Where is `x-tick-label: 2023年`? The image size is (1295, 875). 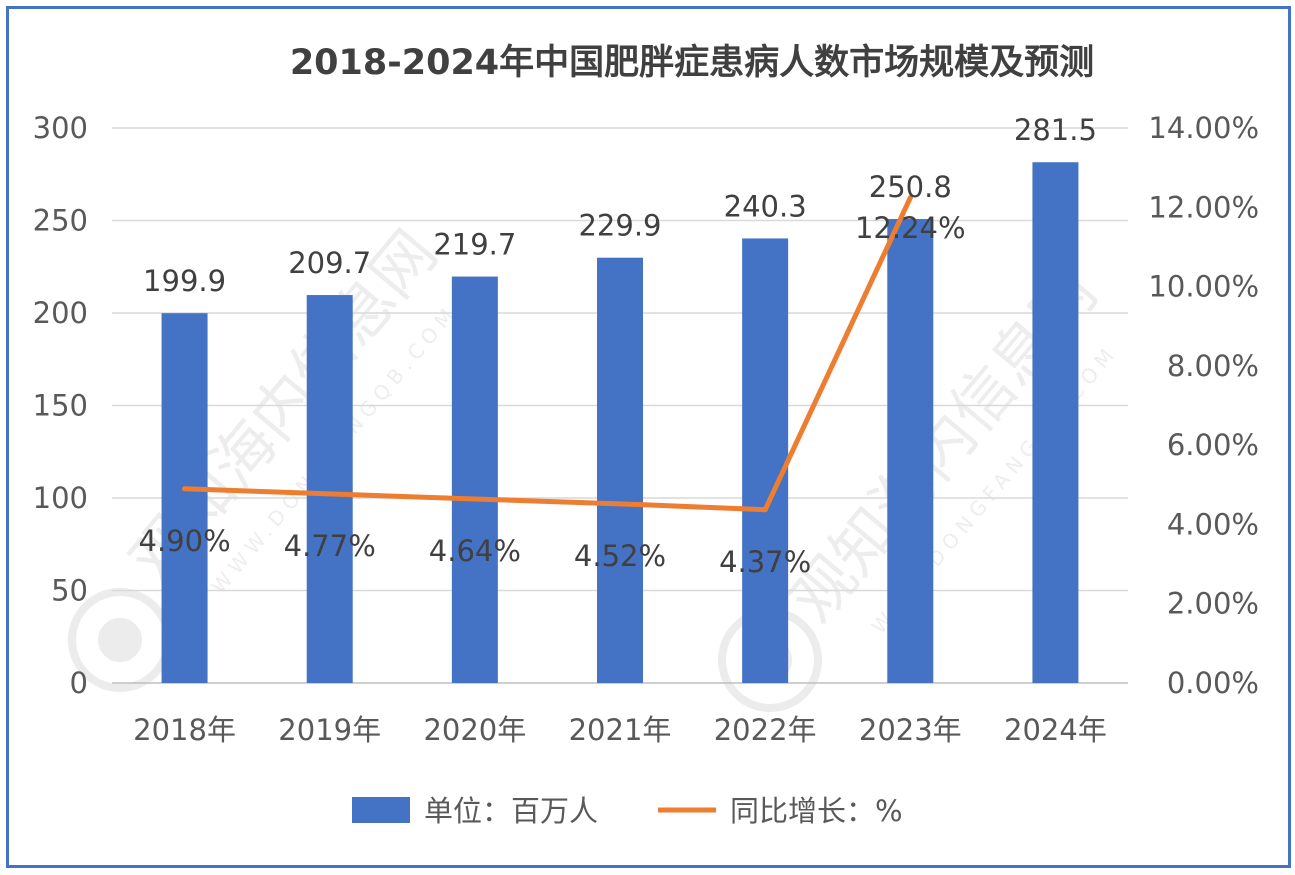
x-tick-label: 2023年 is located at coordinates (910, 730).